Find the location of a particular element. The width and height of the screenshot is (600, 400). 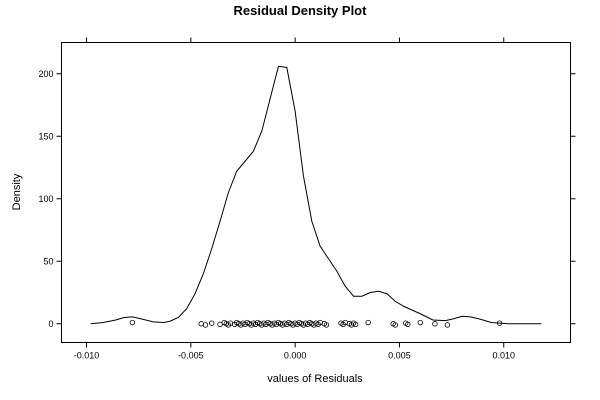

x-tick-label: -0.010 is located at coordinates (87, 356).